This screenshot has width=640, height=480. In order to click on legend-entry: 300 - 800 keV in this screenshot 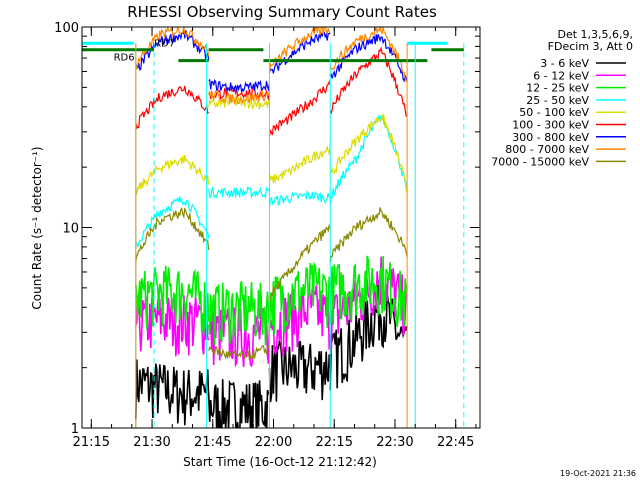, I will do `click(569, 137)`.